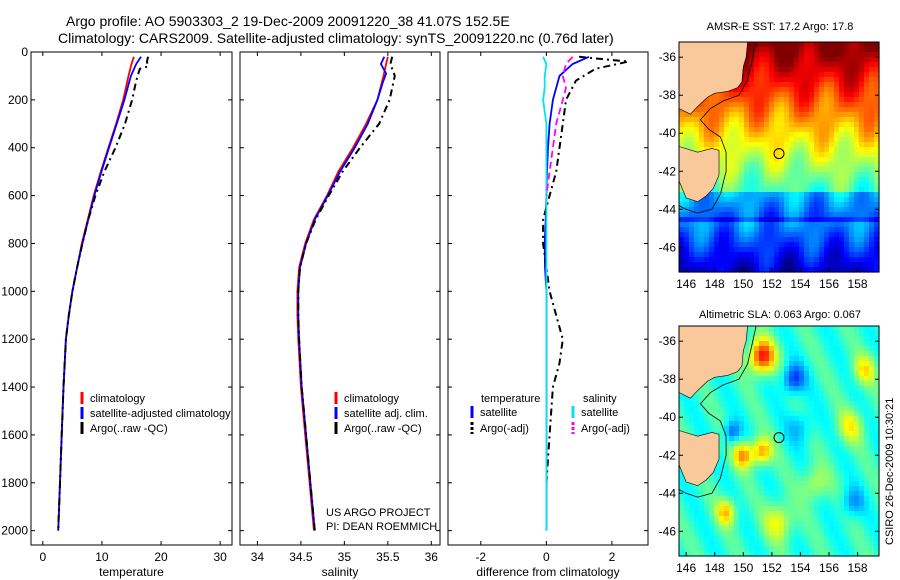  Describe the element at coordinates (258, 557) in the screenshot. I see `salinity-xtick-label: 34` at that location.